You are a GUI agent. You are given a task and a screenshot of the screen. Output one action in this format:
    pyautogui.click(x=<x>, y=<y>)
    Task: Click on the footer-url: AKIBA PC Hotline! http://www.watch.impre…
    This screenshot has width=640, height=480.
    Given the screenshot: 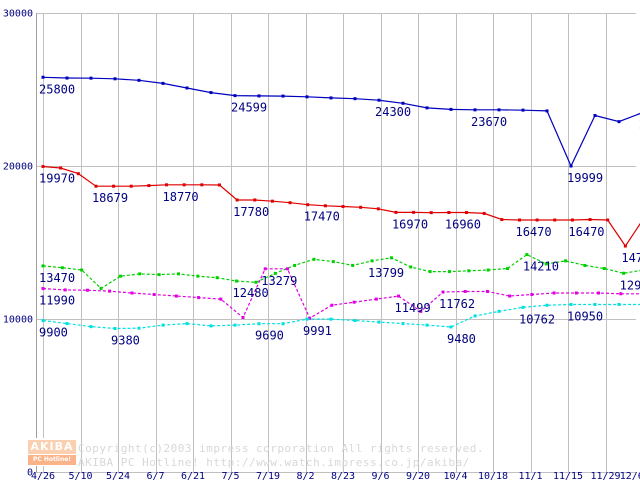 What is the action you would take?
    pyautogui.click(x=274, y=462)
    